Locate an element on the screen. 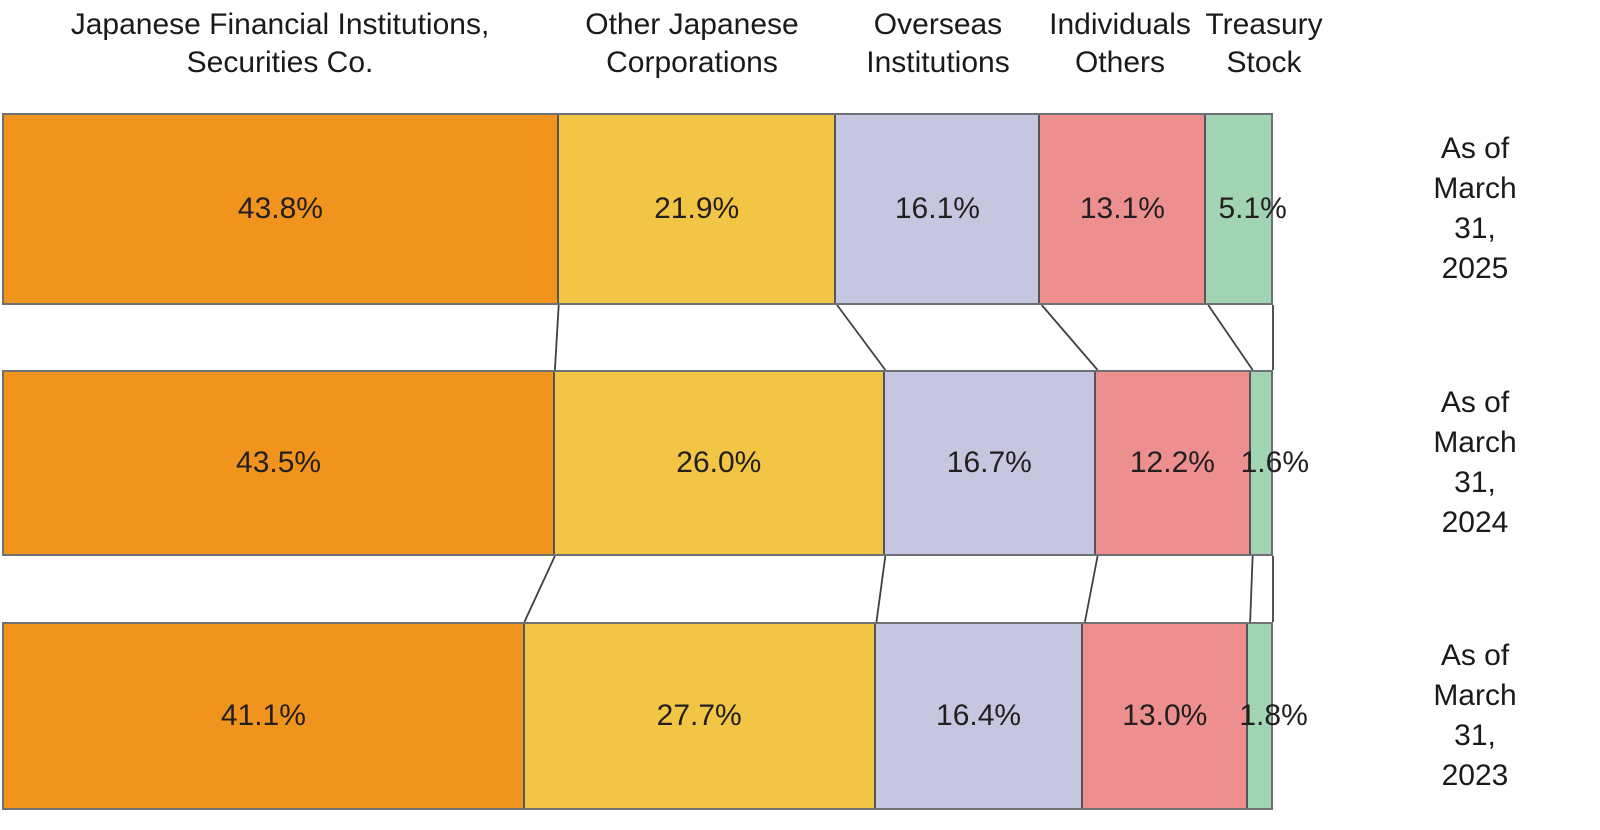  segment-row3-1: 41.1% is located at coordinates (264, 716).